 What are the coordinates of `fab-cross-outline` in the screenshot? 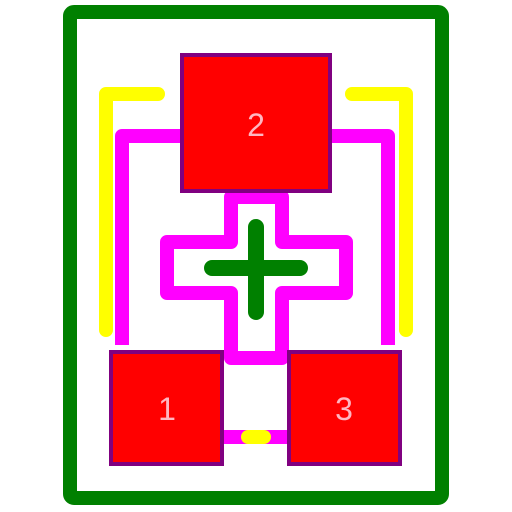 It's located at (256, 277).